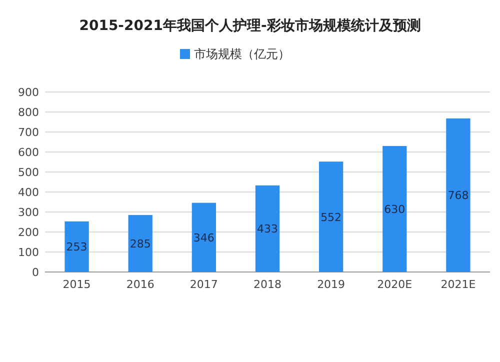 This screenshot has width=500, height=362. I want to click on y-tick-label: 600, so click(28, 152).